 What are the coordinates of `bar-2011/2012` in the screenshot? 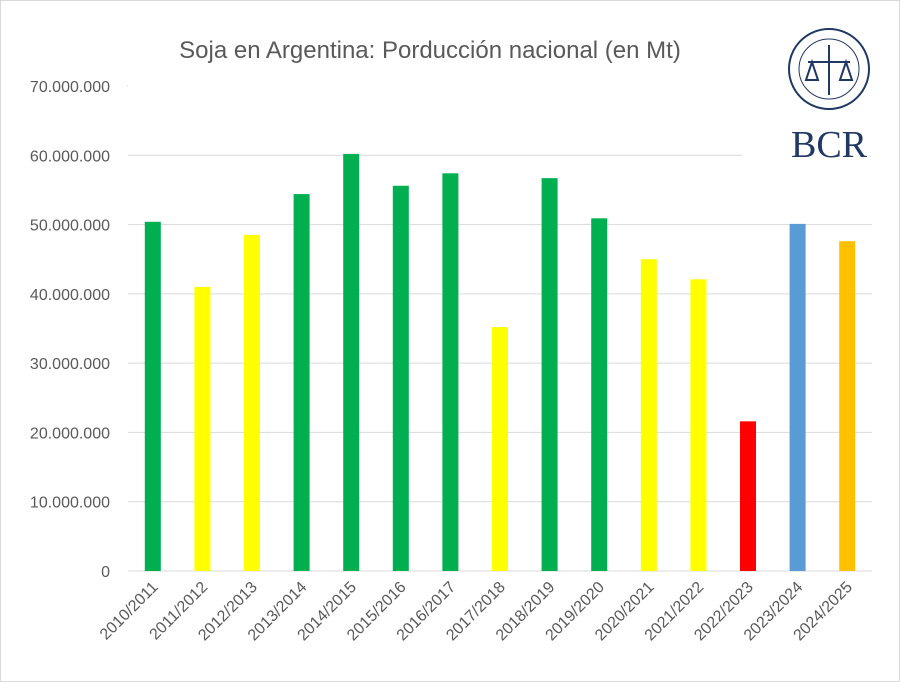 It's located at (202, 428).